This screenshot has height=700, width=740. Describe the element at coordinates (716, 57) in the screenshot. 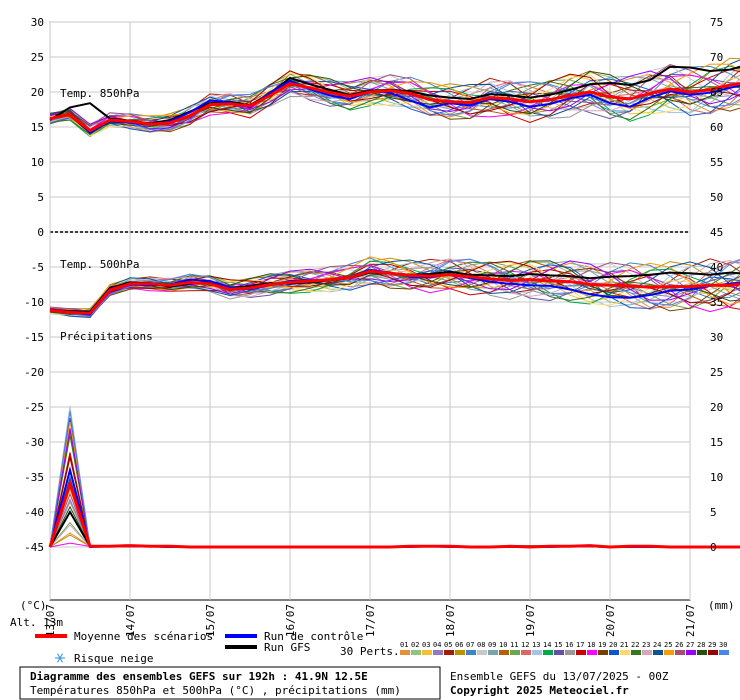

I see `right-tick-label: 70` at that location.